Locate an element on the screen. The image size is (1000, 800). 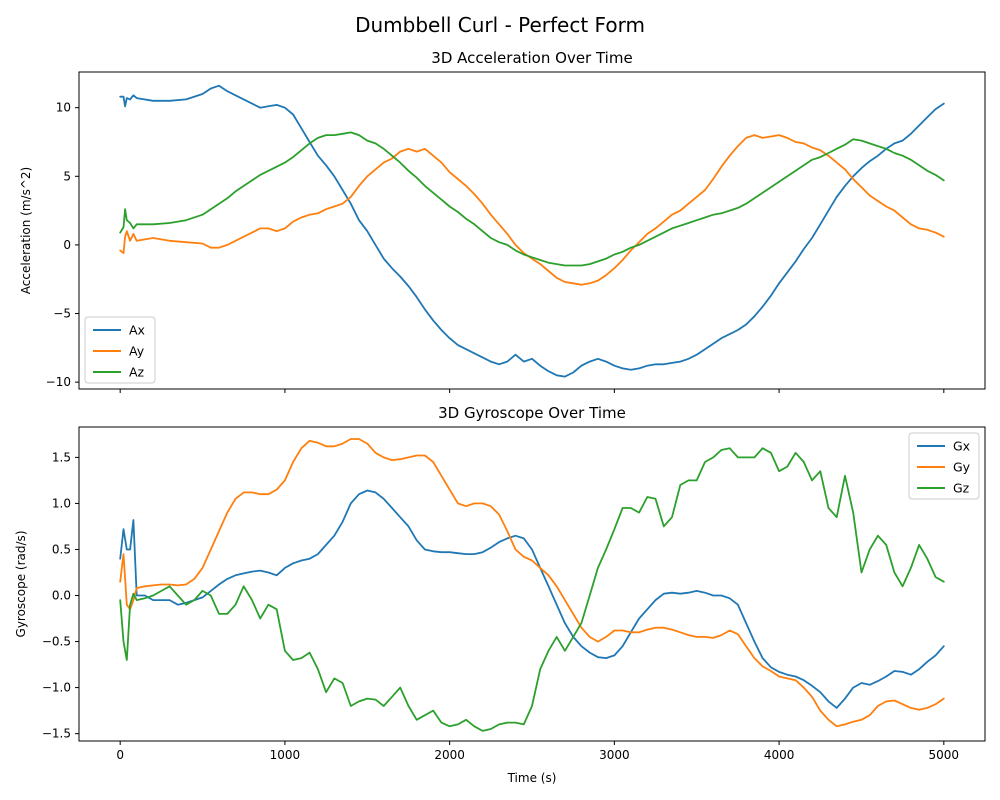
acceleration-subplot-title: 3D Acceleration Over Time is located at coordinates (531, 58).